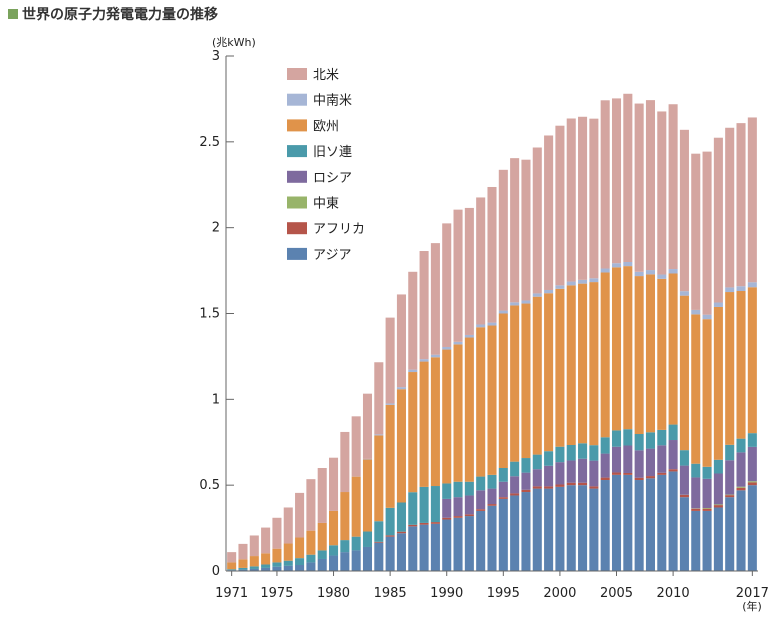 The image size is (774, 622). What do you see at coordinates (752, 606) in the screenshot?
I see `x-unit-label: (年)` at bounding box center [752, 606].